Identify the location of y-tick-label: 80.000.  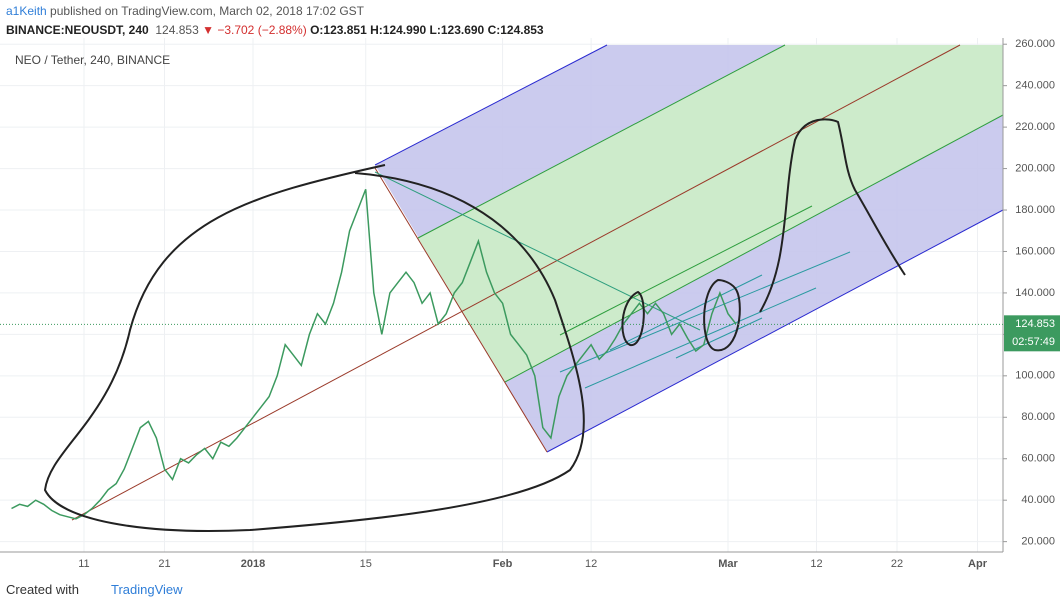
(1038, 417).